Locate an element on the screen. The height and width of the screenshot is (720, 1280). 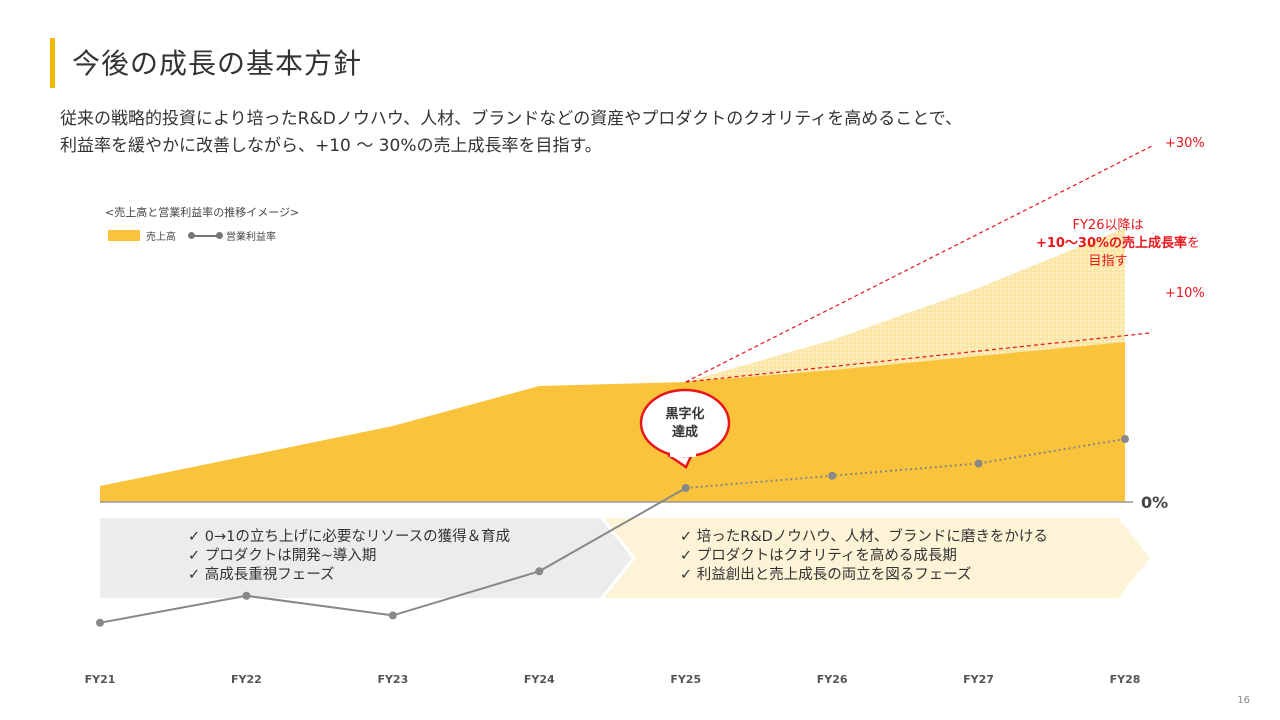
upper-scenario-line is located at coordinates (919, 264).